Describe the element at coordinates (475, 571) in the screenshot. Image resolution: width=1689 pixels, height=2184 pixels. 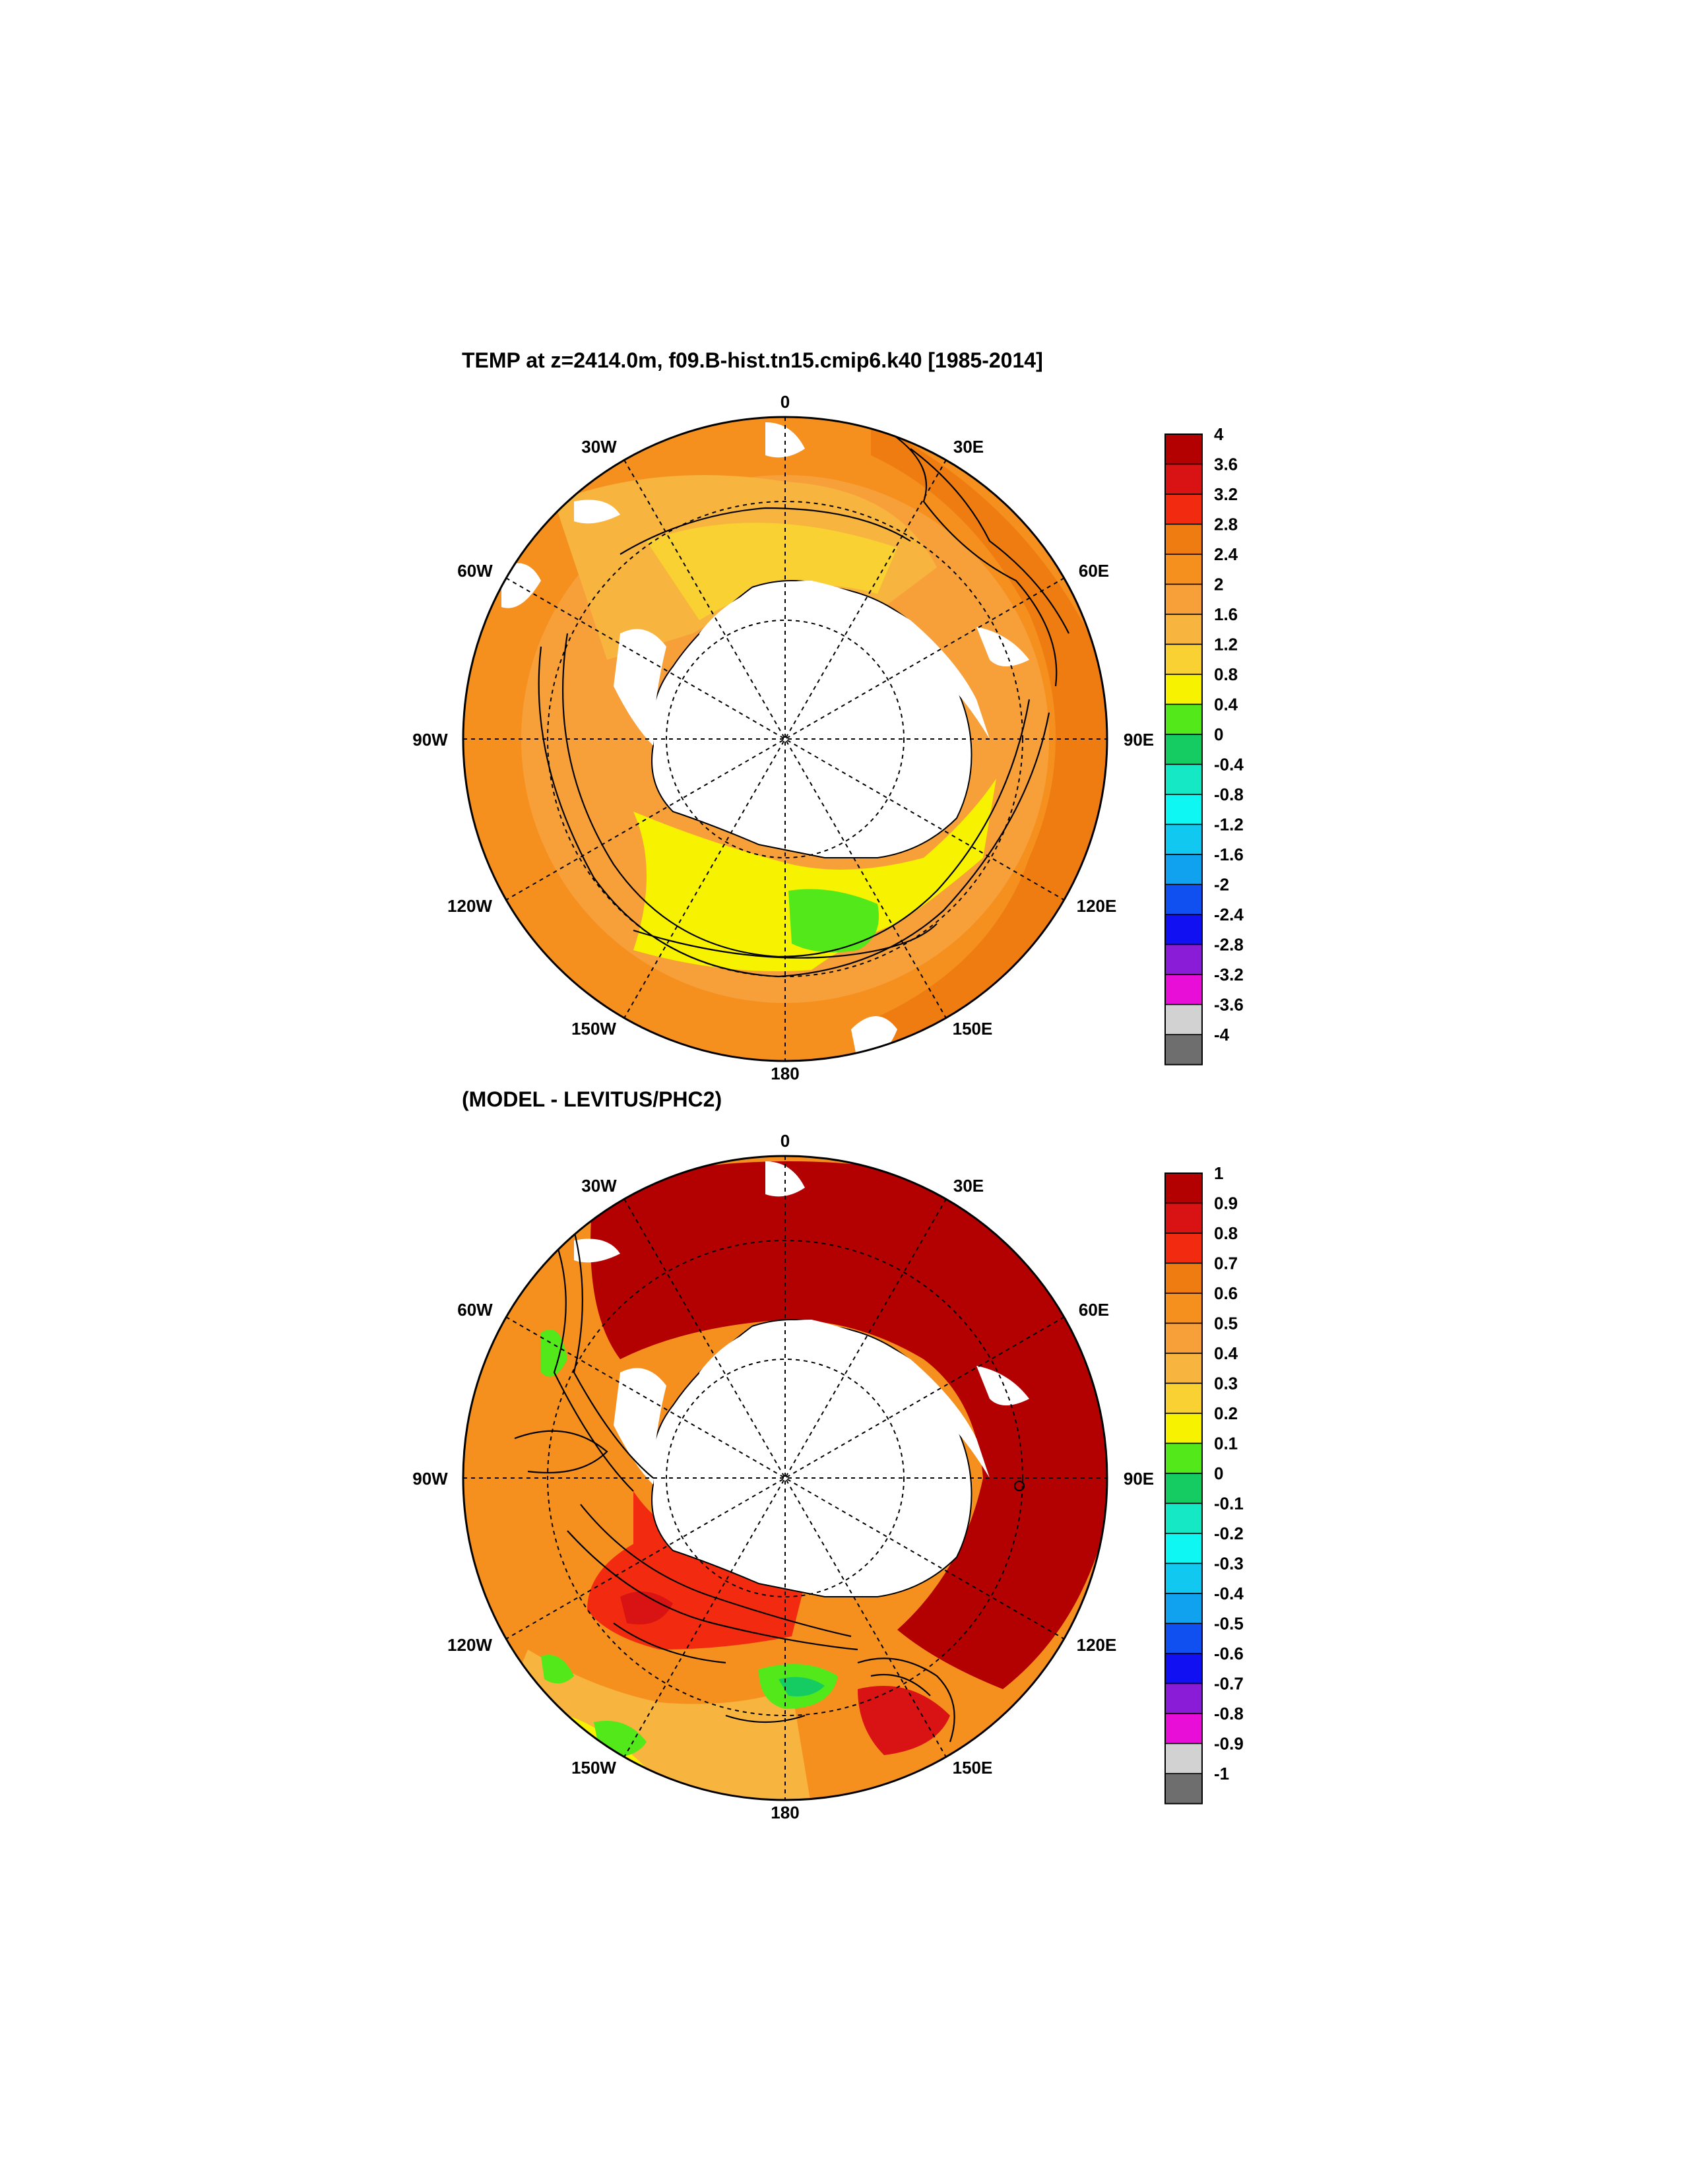
I see `top-lon-label-60w: 60W` at that location.